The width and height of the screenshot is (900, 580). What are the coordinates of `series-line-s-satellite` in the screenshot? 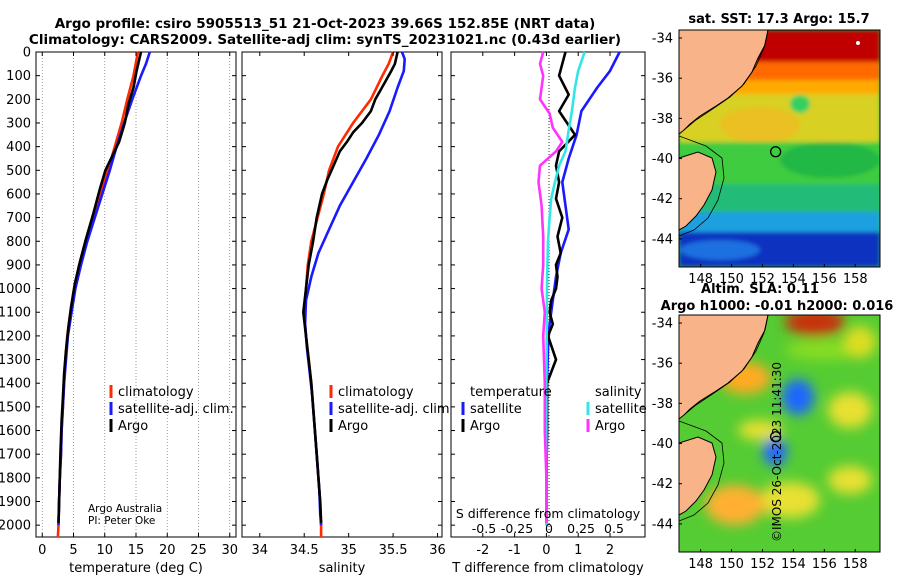 It's located at (565, 288).